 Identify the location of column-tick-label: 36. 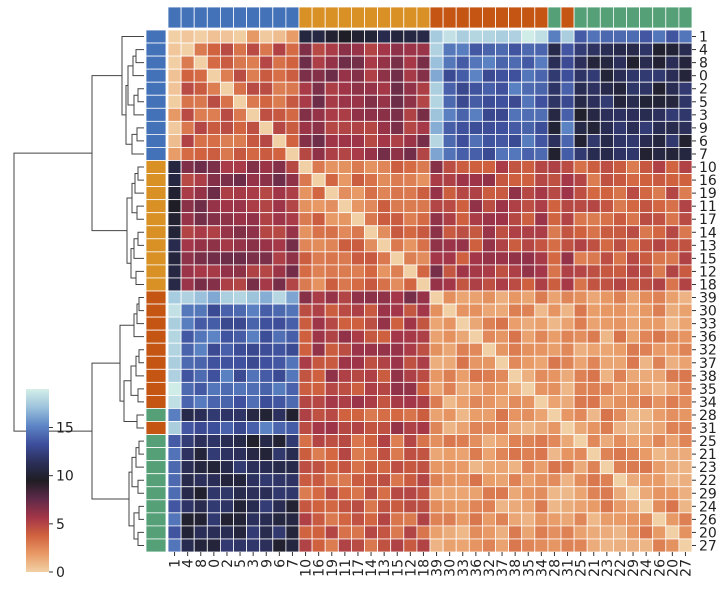
(477, 568).